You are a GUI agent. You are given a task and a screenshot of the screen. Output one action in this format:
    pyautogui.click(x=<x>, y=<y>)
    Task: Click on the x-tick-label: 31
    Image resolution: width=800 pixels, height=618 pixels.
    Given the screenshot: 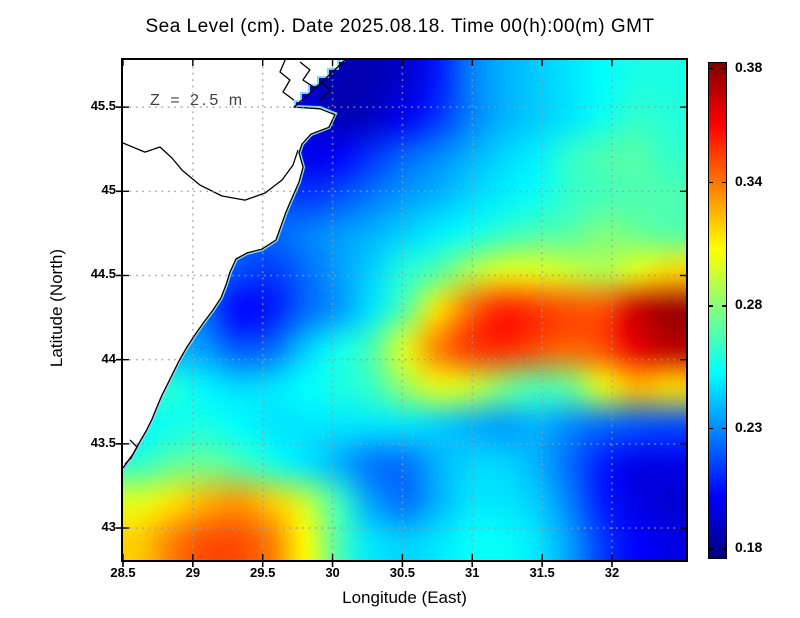 What is the action you would take?
    pyautogui.click(x=472, y=572)
    